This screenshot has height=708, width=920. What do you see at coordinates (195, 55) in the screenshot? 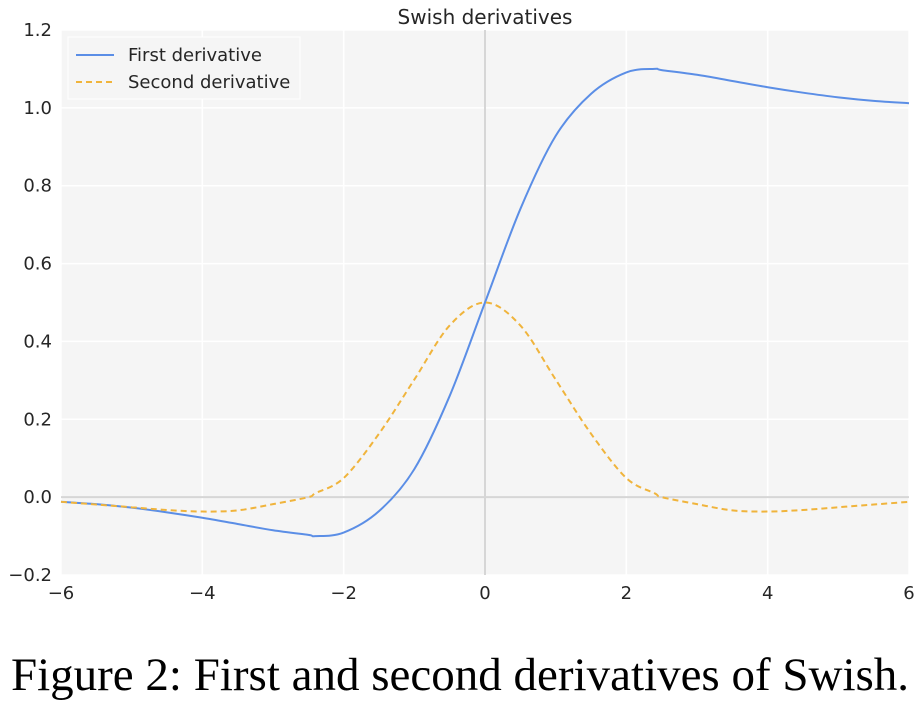
I see `legend-label-first-derivative: First derivative` at bounding box center [195, 55].